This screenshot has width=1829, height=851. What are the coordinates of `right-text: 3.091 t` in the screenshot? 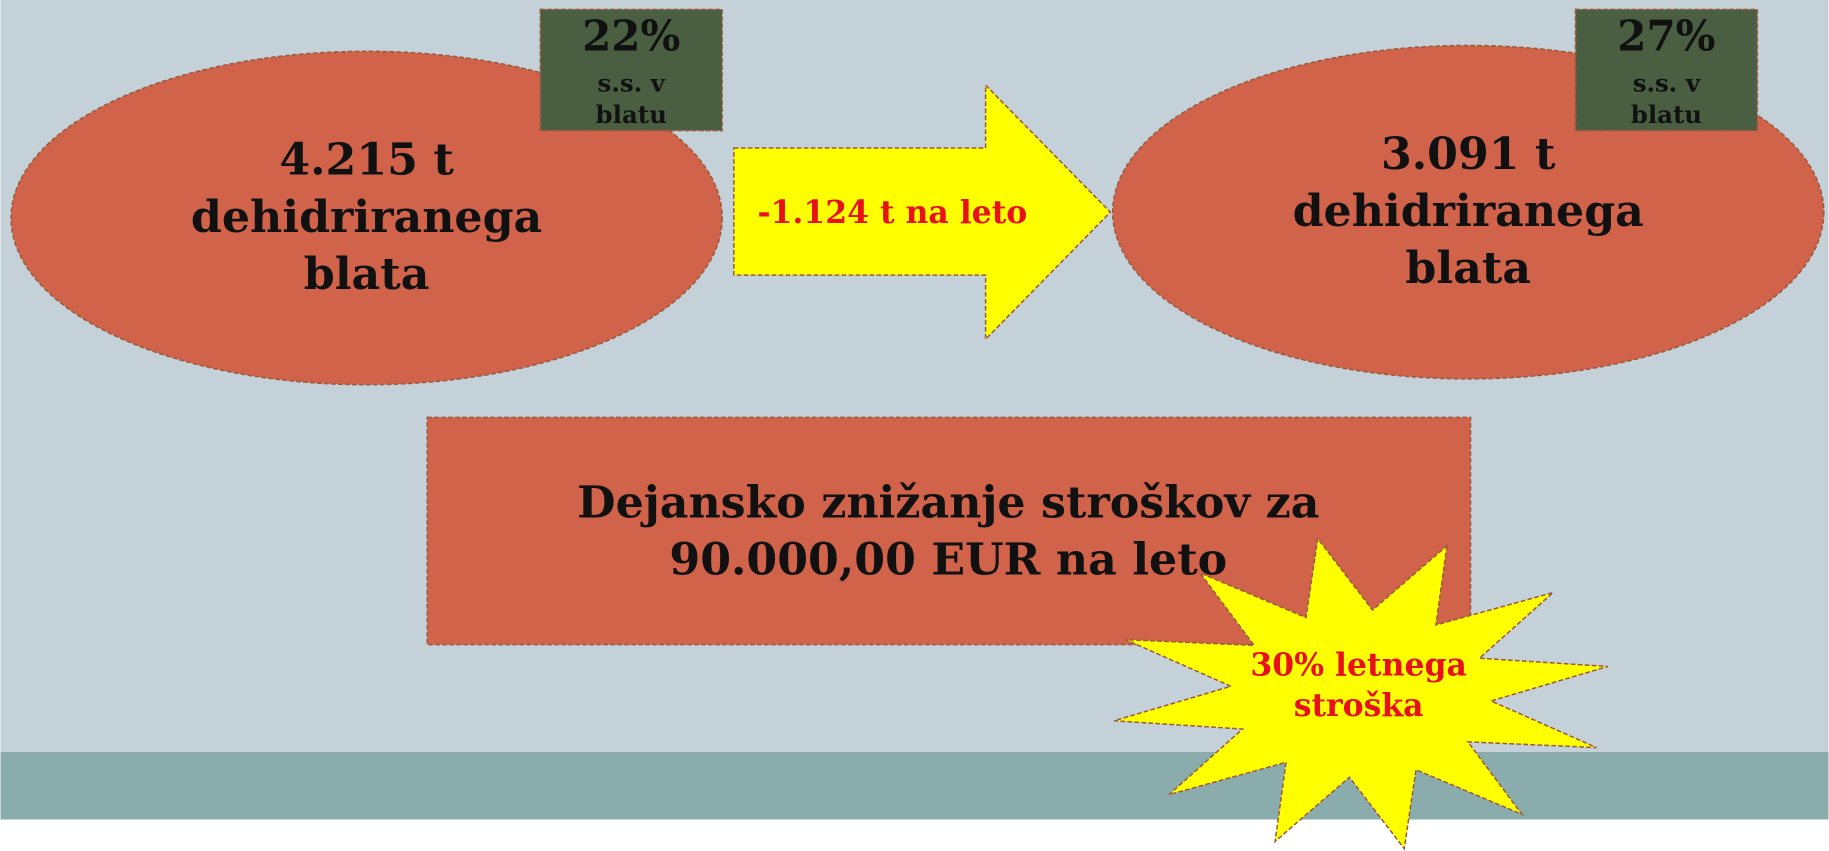 It's located at (1468, 154).